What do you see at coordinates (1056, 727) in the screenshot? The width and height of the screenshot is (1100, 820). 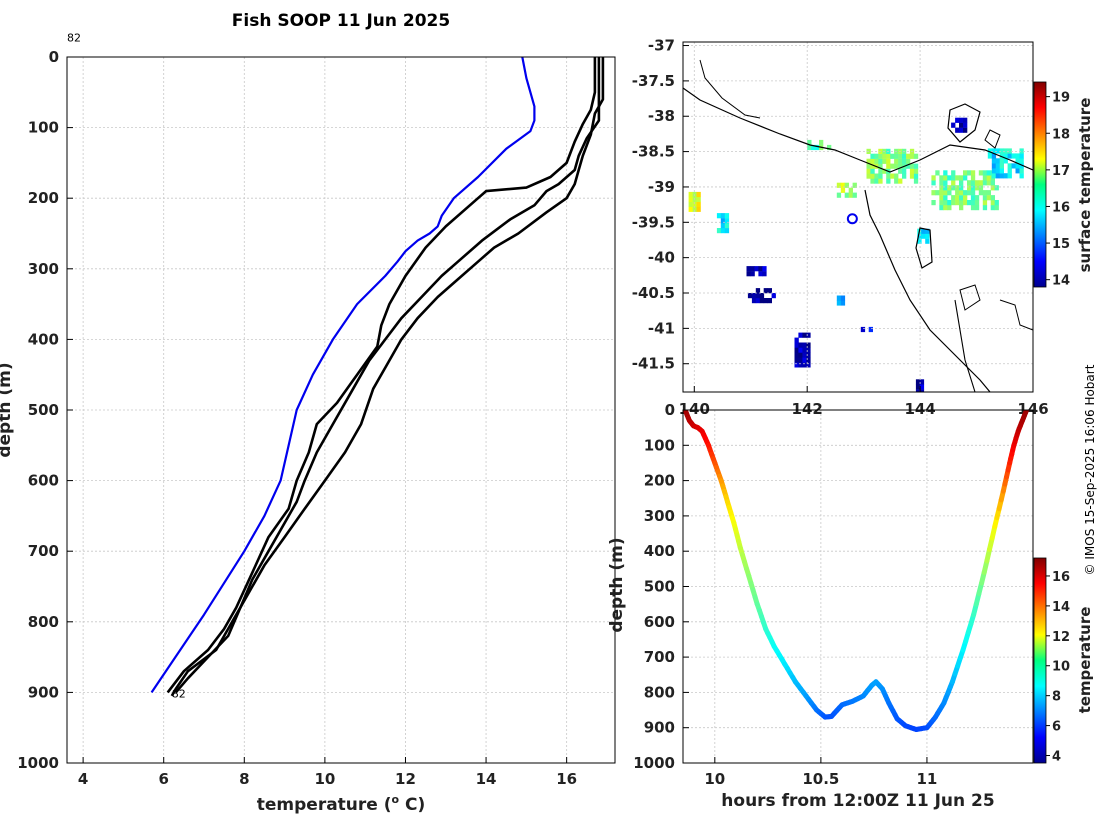 I see `transect-colorbar-tick-label: 6` at bounding box center [1056, 727].